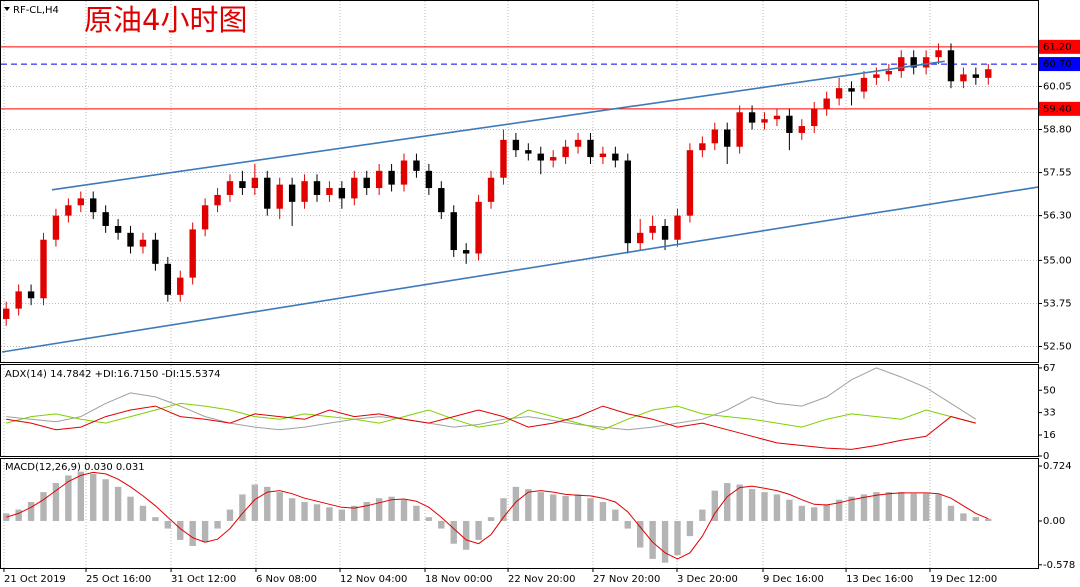 The width and height of the screenshot is (1080, 587). What do you see at coordinates (1057, 216) in the screenshot?
I see `y-tick-label: 56.30` at bounding box center [1057, 216].